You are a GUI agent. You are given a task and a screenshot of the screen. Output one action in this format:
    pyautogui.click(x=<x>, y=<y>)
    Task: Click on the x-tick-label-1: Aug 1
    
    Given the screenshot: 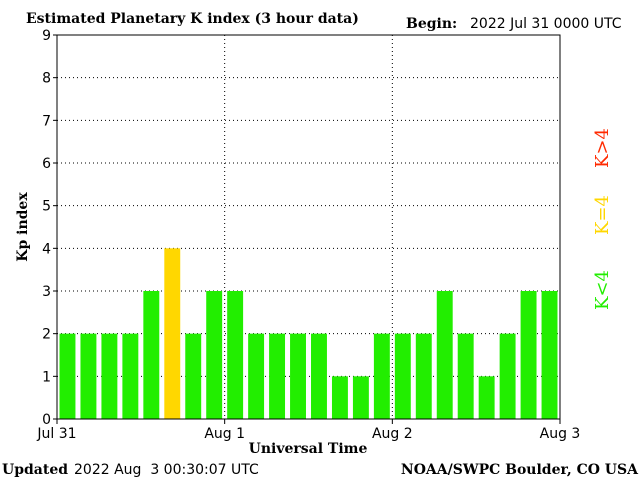 What is the action you would take?
    pyautogui.click(x=224, y=434)
    